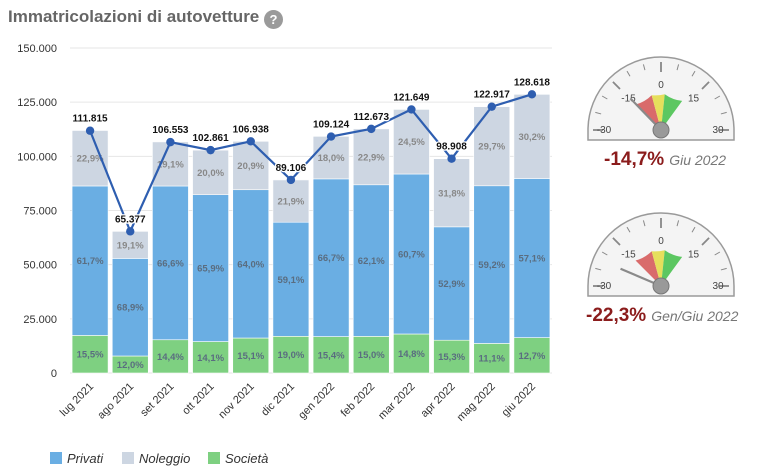 This screenshot has height=473, width=763. Describe the element at coordinates (290, 202) in the screenshot. I see `segment-label: 21,9%` at that location.